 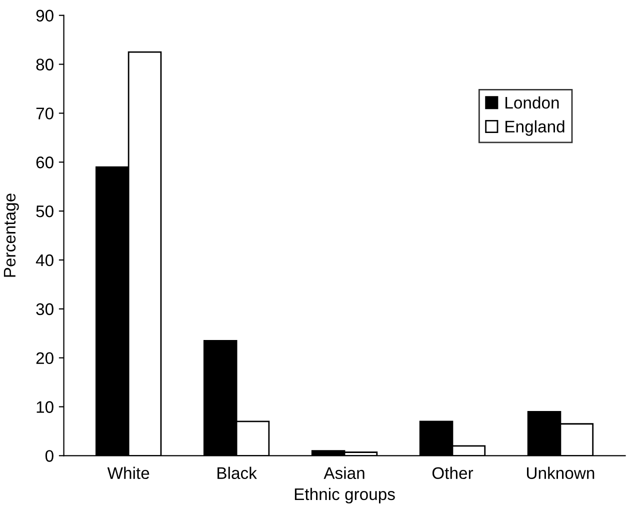 I want to click on y-tick-label: 40, so click(x=45, y=260).